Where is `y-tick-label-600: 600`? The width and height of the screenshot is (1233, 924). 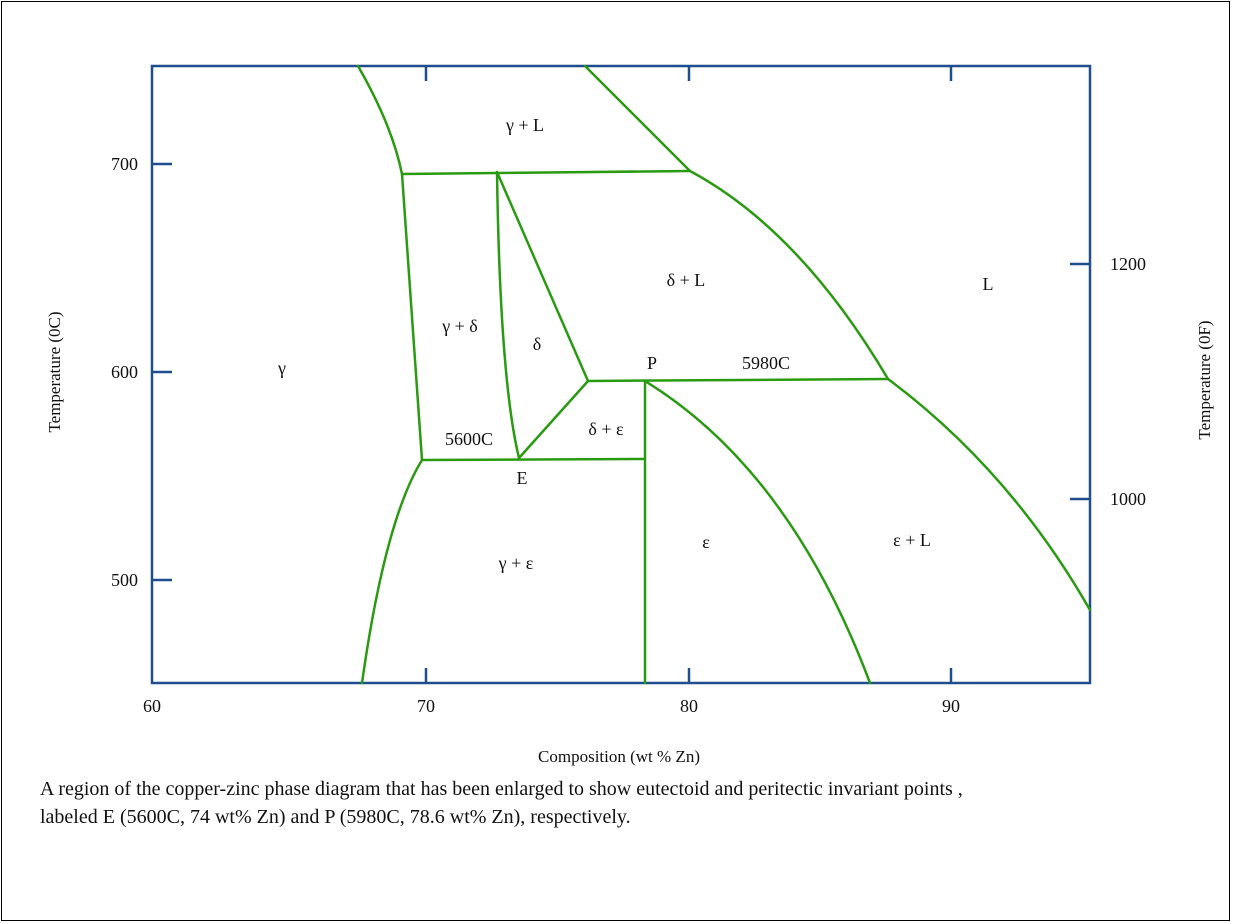
y-tick-label-600: 600 is located at coordinates (124, 372).